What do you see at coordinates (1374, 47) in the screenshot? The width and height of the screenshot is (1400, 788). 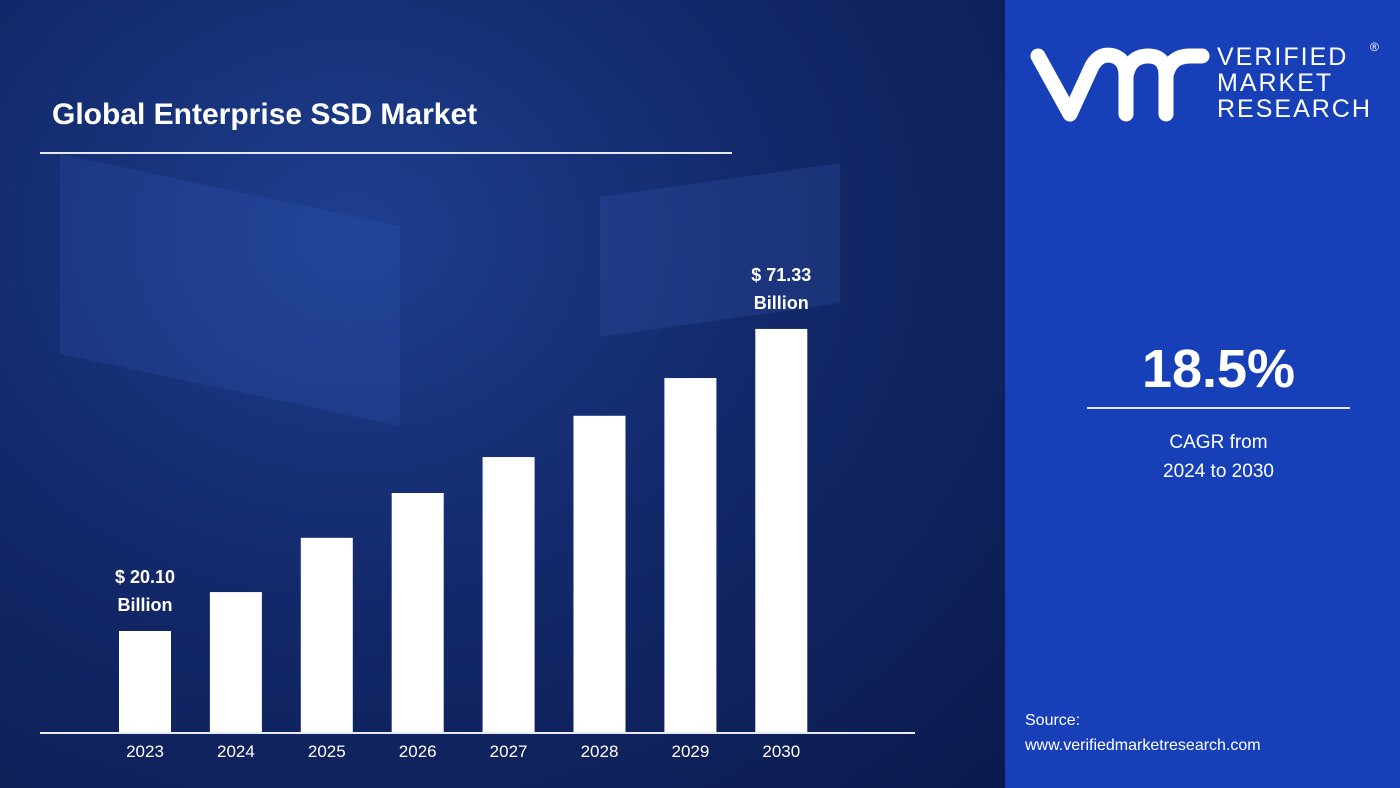 I see `registered-mark: ®` at bounding box center [1374, 47].